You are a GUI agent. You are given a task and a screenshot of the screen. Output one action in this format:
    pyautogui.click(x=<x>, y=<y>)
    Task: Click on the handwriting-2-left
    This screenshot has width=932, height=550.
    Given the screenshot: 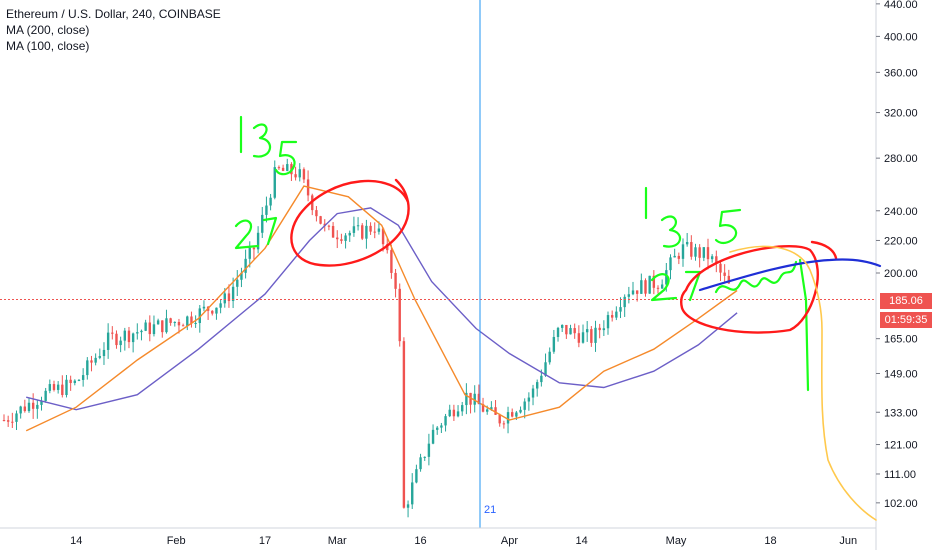 What is the action you would take?
    pyautogui.click(x=247, y=234)
    